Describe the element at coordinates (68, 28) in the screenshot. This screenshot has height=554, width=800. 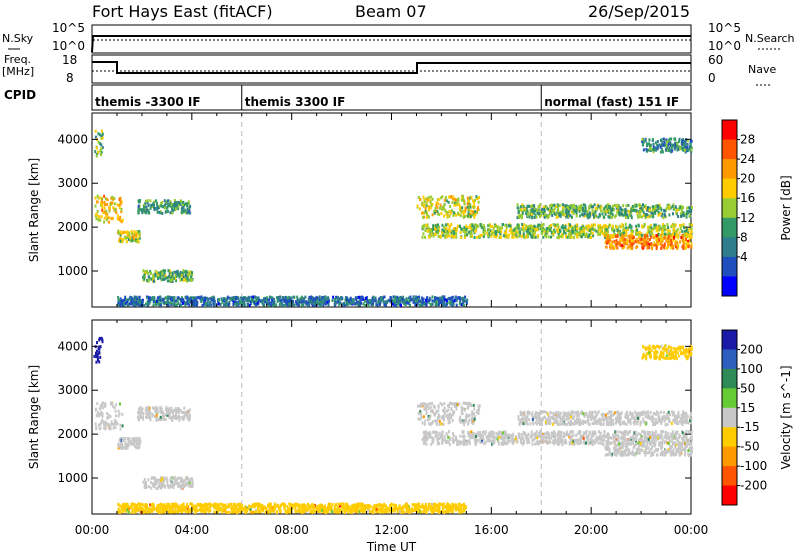
I see `nsky-tick-top: 10^5` at that location.